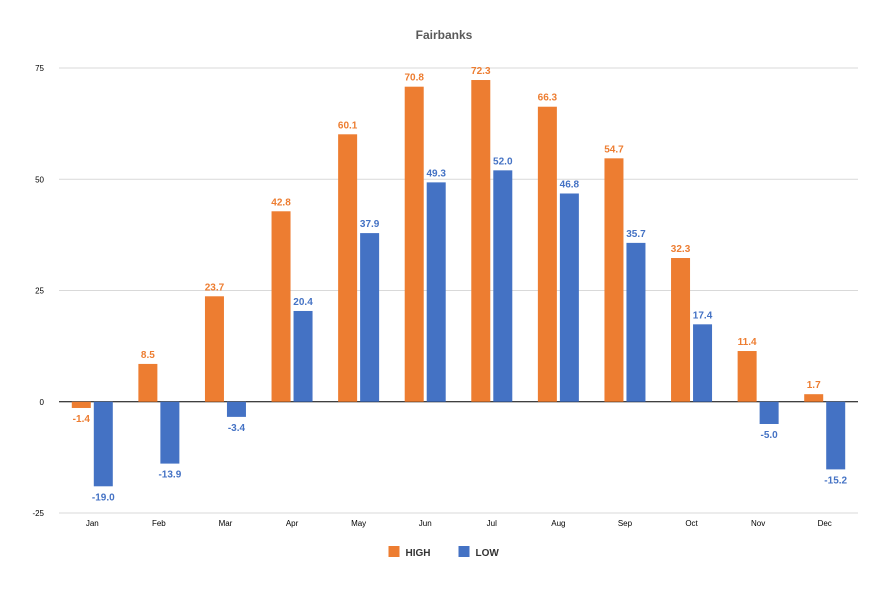  What do you see at coordinates (836, 435) in the screenshot?
I see `bar-low-dec` at bounding box center [836, 435].